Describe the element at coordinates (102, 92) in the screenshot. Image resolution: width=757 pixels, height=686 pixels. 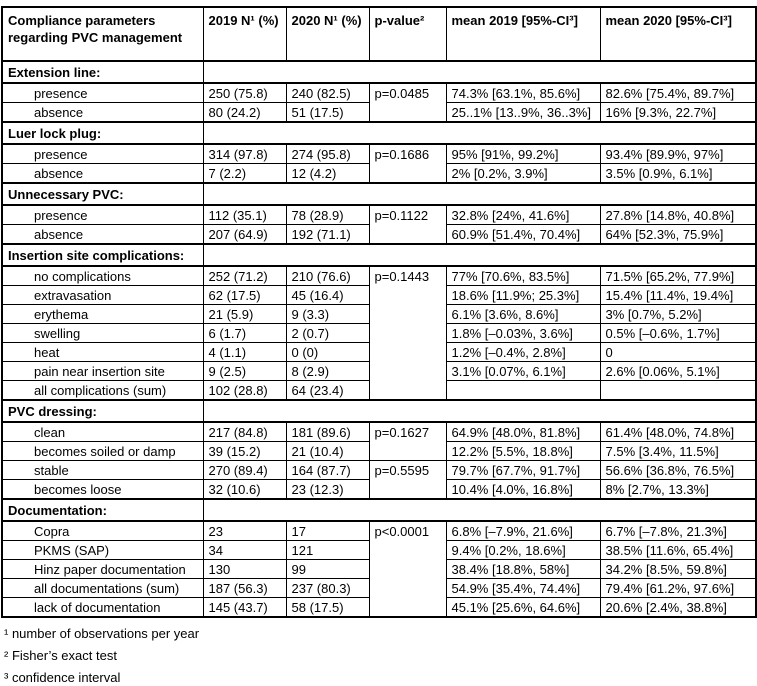
I see `row-label: presence` at that location.